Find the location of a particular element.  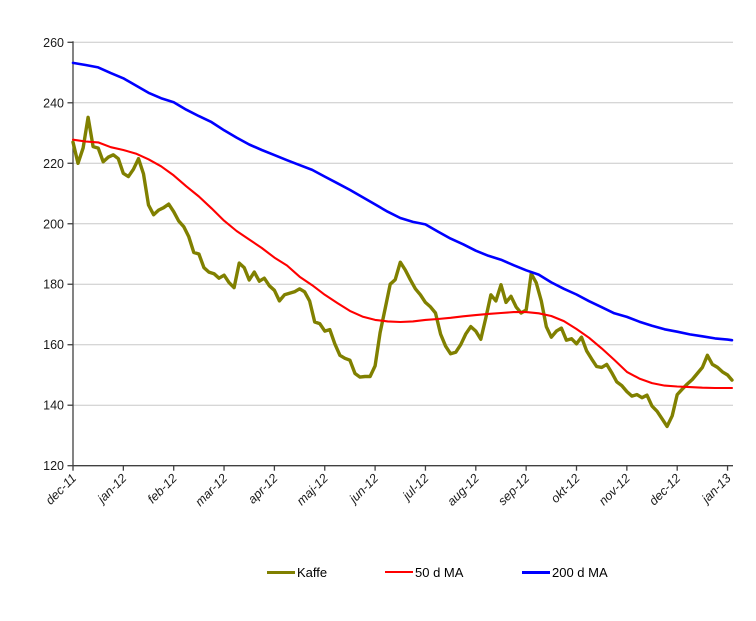

x-tick-label: jan-13 is located at coordinates (716, 489).